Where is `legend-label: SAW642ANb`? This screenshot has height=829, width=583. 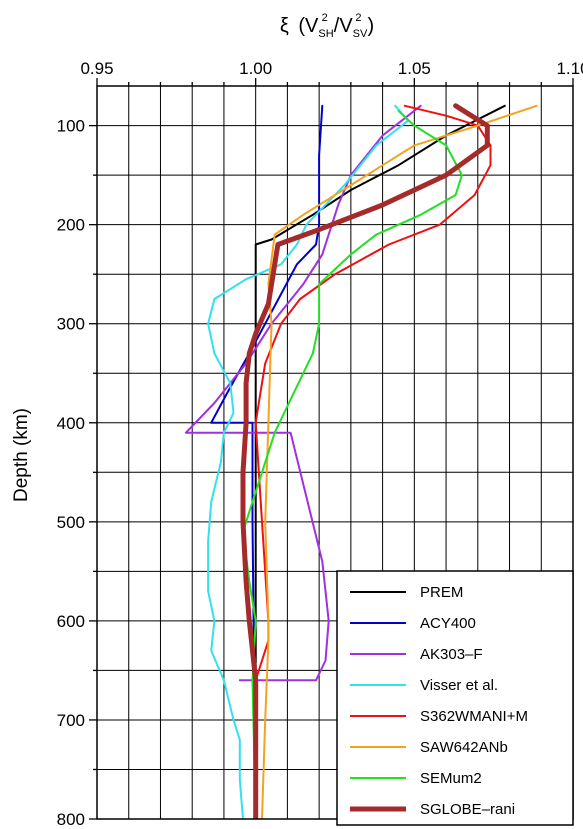
legend-label: SAW642ANb is located at coordinates (464, 747).